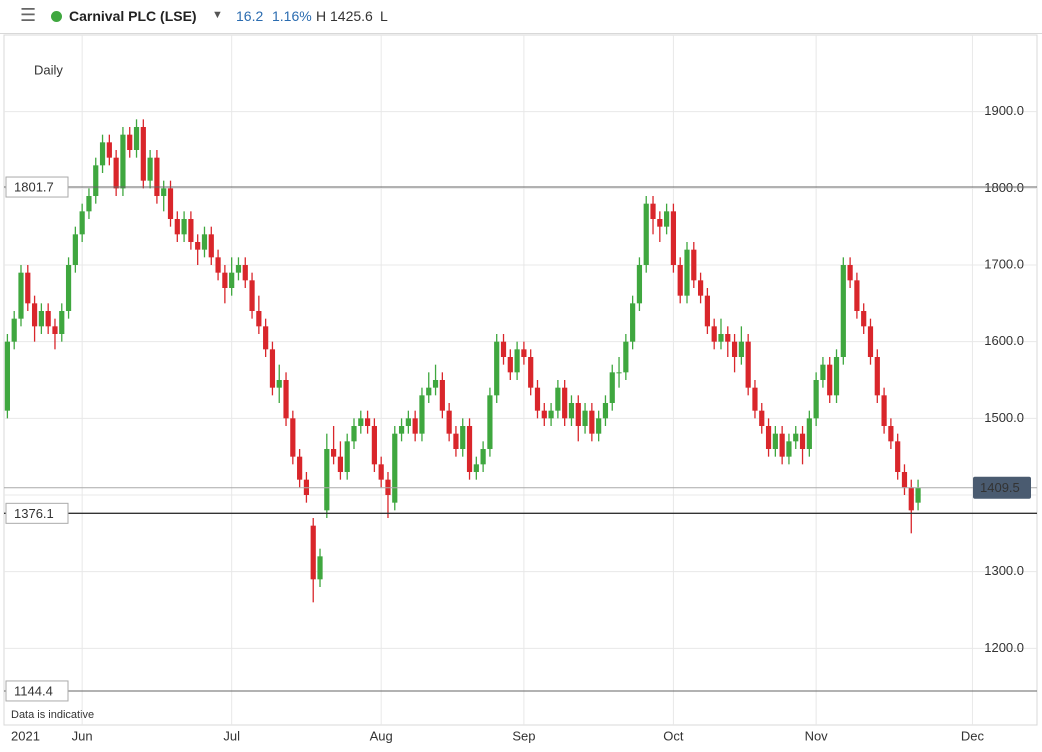  I want to click on level-label: 1376.1, so click(34, 513).